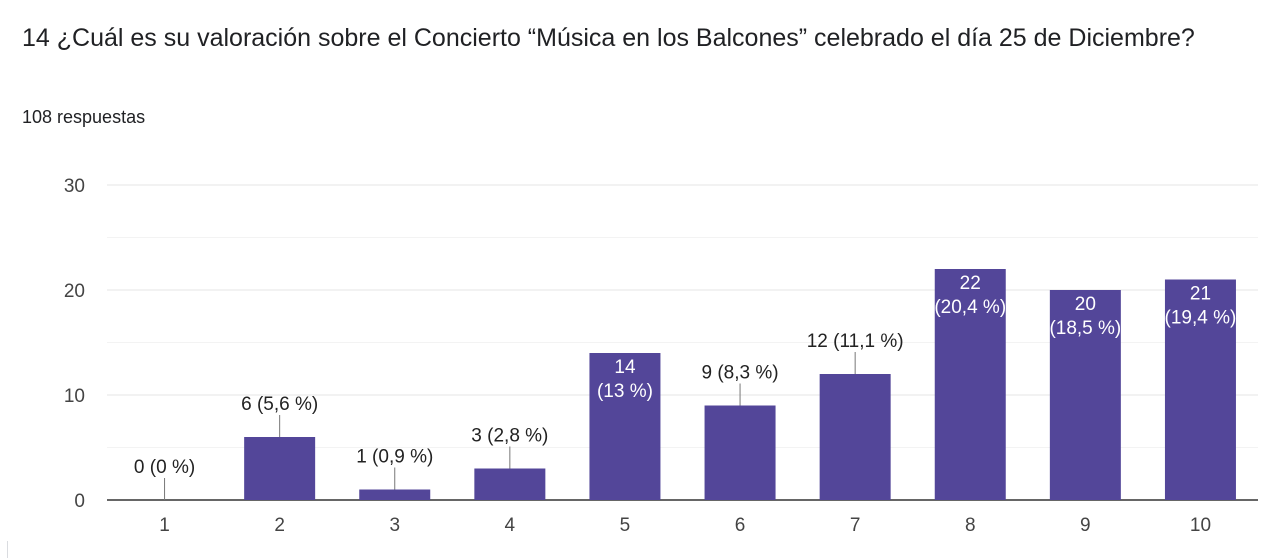 This screenshot has height=558, width=1263. I want to click on x-tick-label: 4, so click(510, 525).